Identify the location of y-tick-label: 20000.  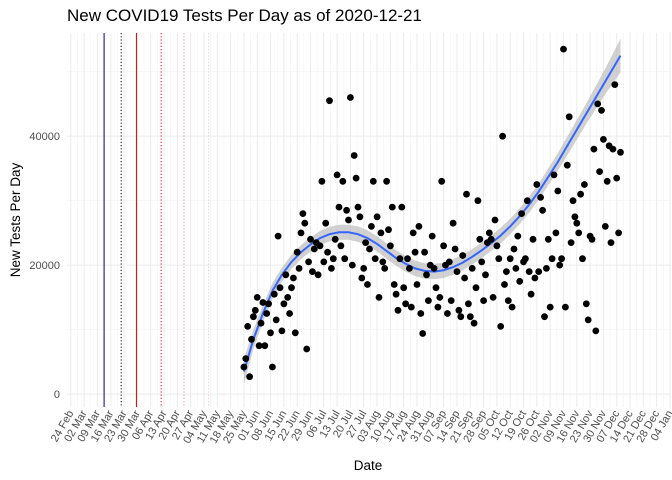
(44, 266).